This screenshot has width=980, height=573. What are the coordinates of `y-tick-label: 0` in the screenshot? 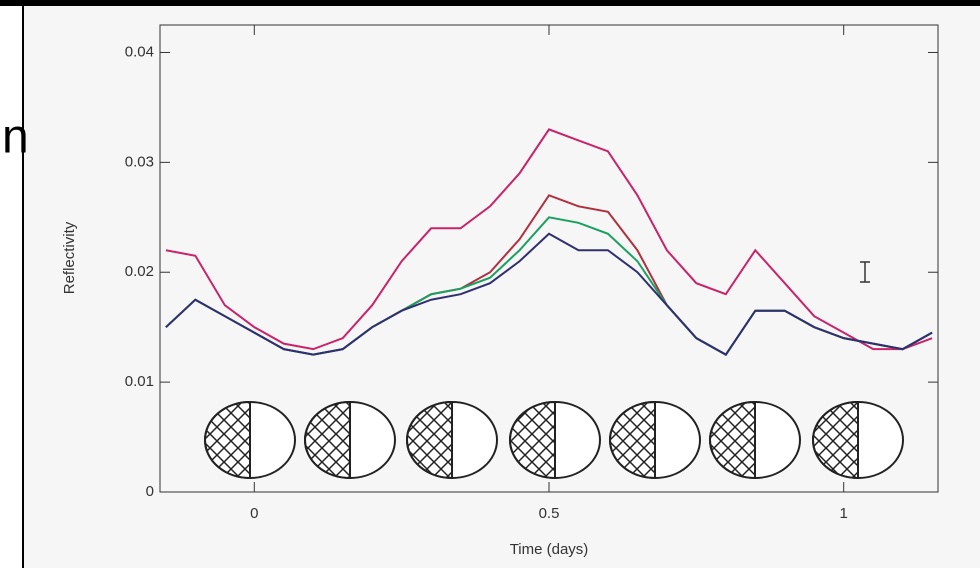 It's located at (150, 491).